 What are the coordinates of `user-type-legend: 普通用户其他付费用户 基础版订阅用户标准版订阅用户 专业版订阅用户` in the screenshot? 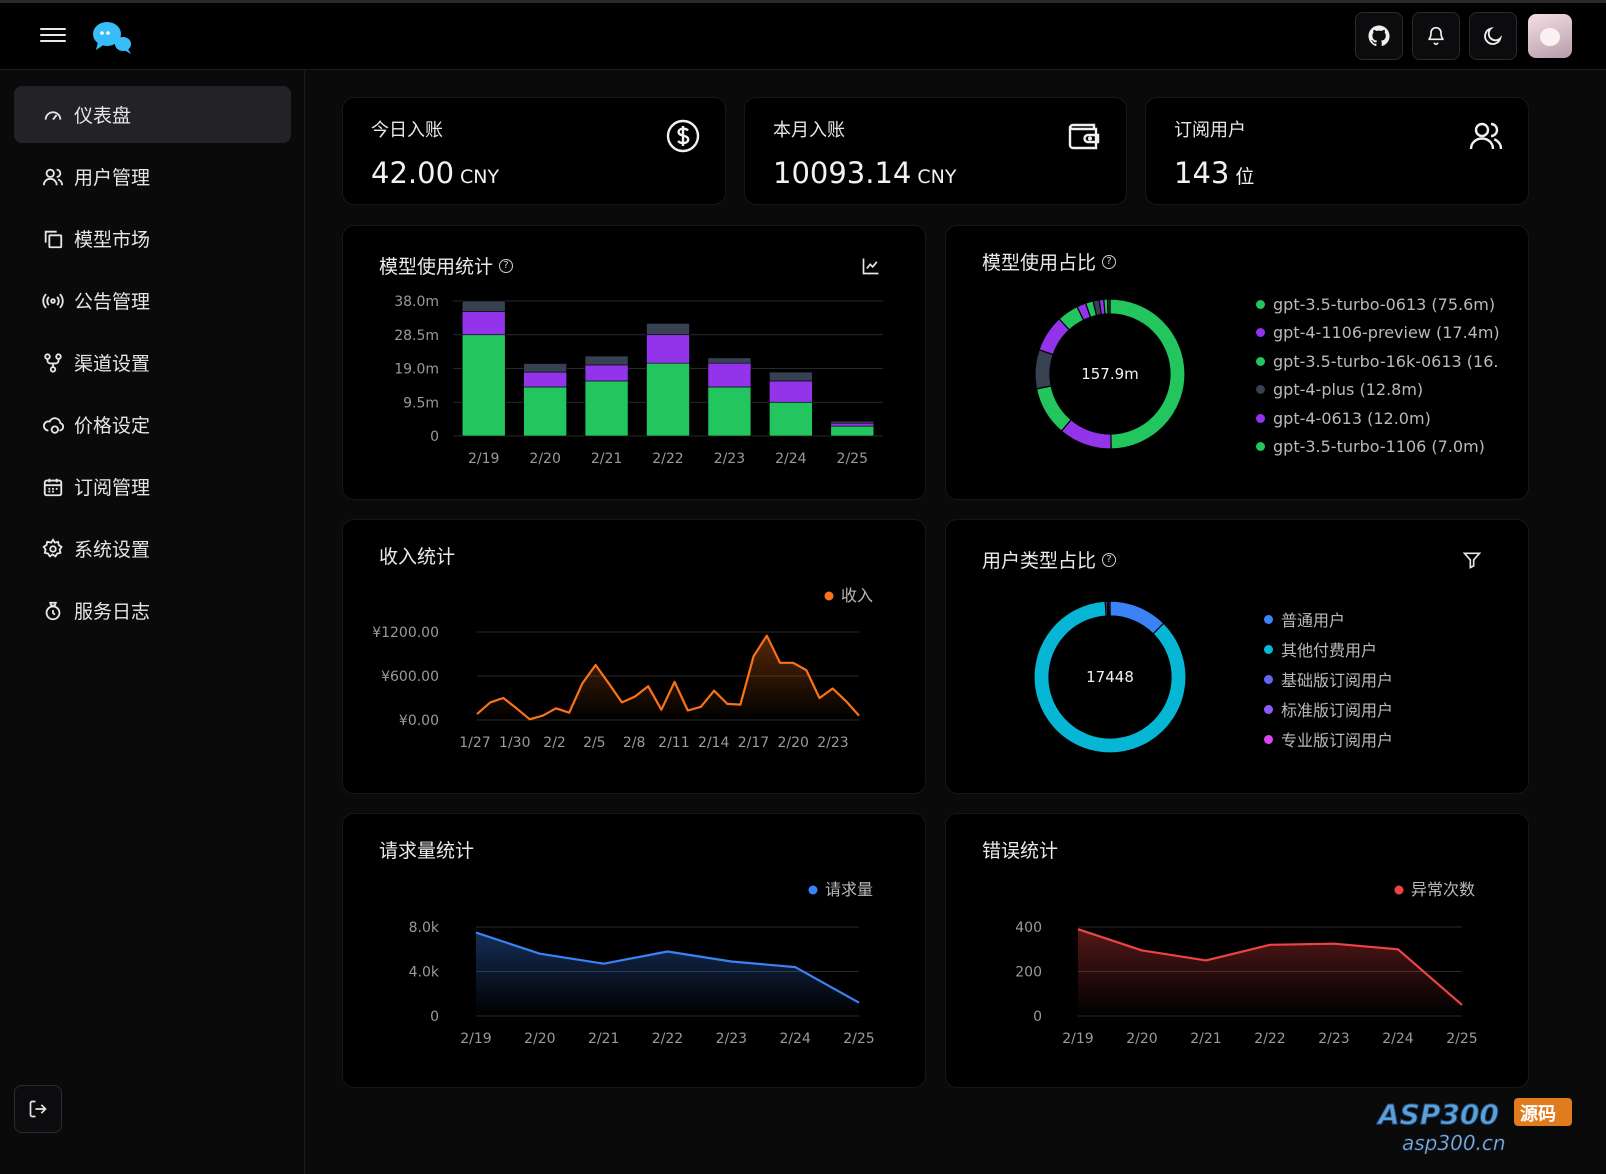 It's located at (1384, 679).